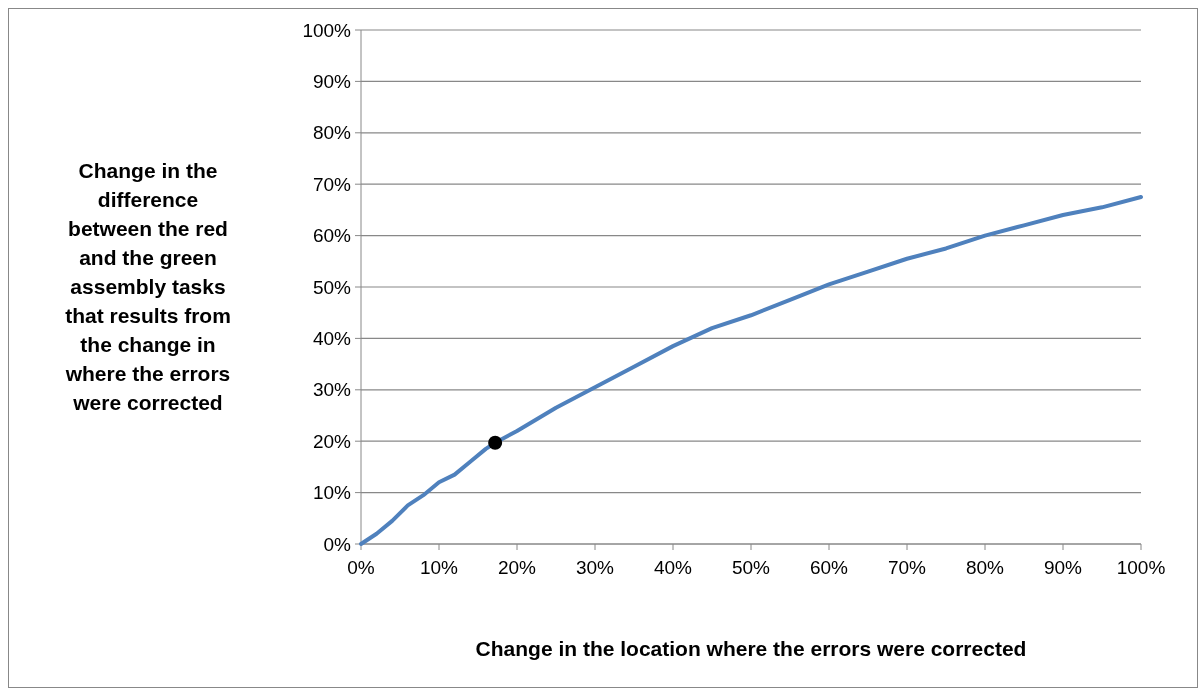 This screenshot has width=1198, height=689. What do you see at coordinates (361, 567) in the screenshot?
I see `x-tick-label: 0%` at bounding box center [361, 567].